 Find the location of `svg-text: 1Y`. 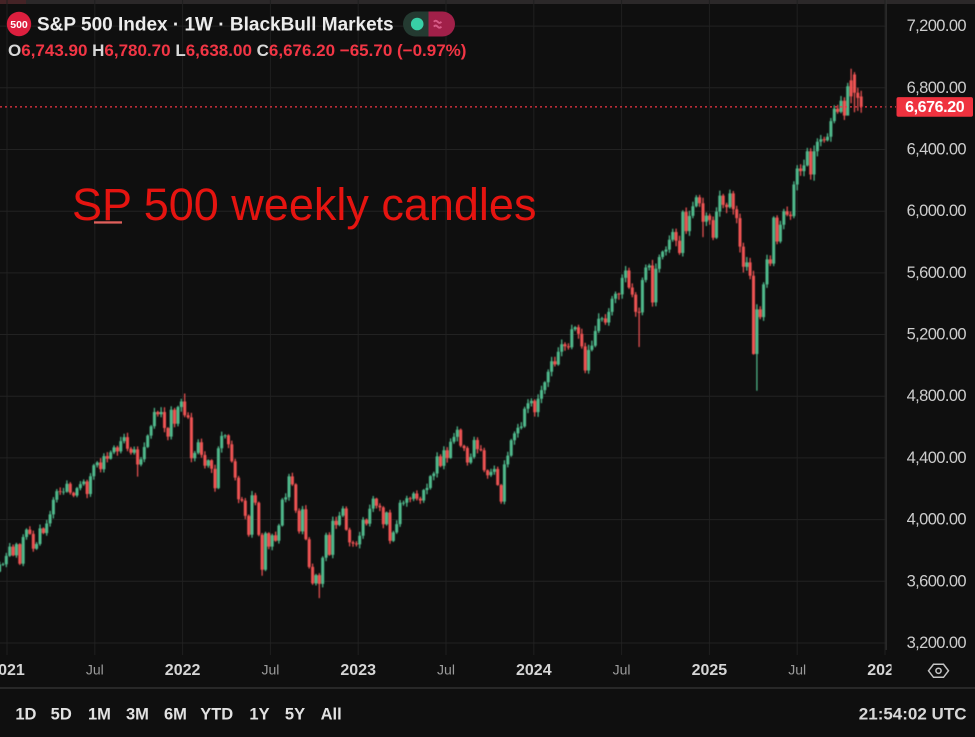

svg-text: 1Y is located at coordinates (259, 715).